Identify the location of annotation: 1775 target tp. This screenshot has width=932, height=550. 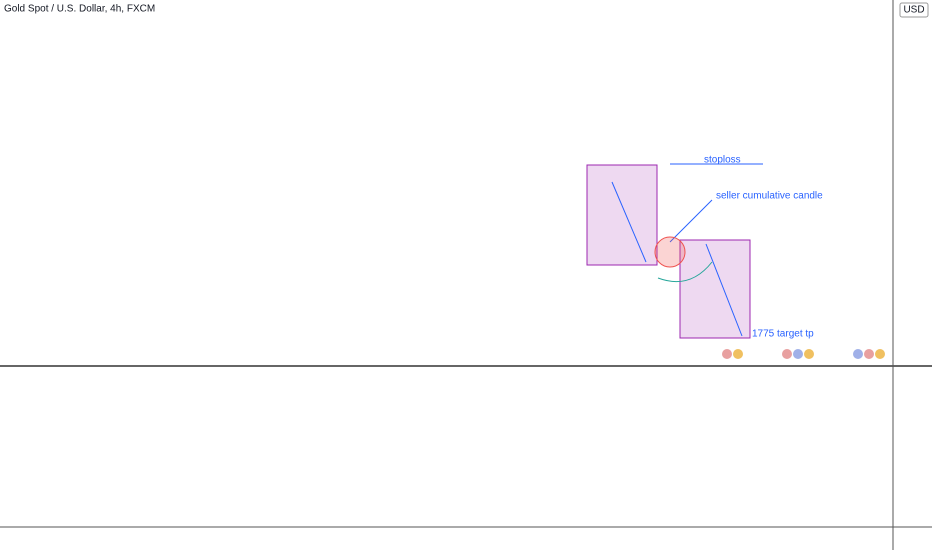
(783, 334).